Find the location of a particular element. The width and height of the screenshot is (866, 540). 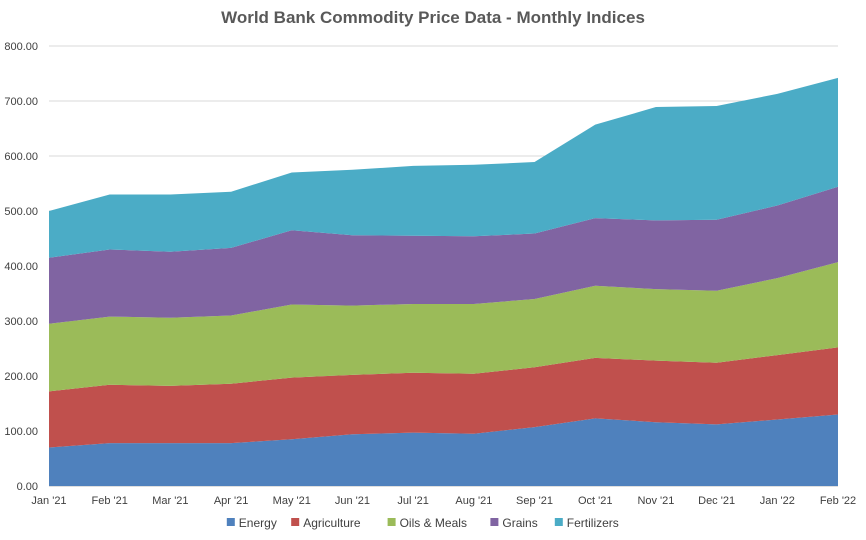

x-tick-label: Sep '21 is located at coordinates (534, 501).